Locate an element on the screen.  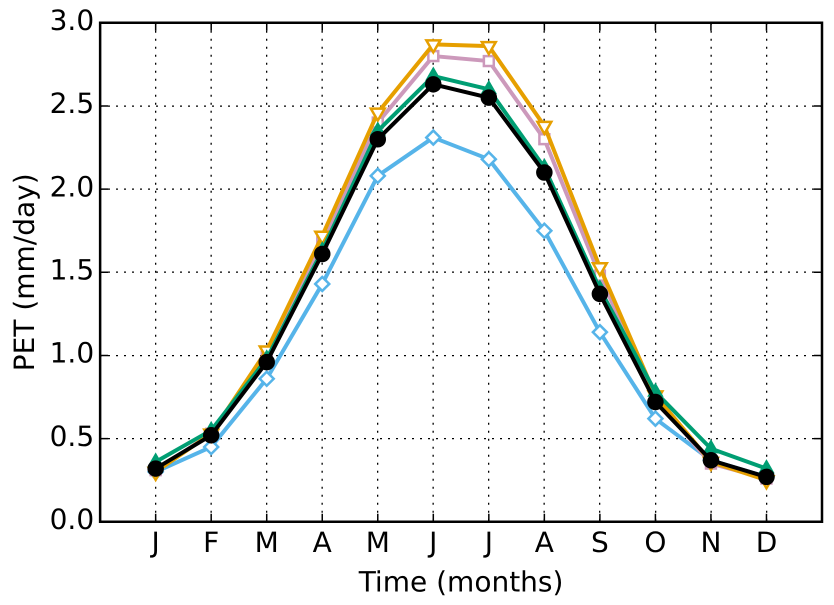
y-tick-label: 0.0 is located at coordinates (72, 519).